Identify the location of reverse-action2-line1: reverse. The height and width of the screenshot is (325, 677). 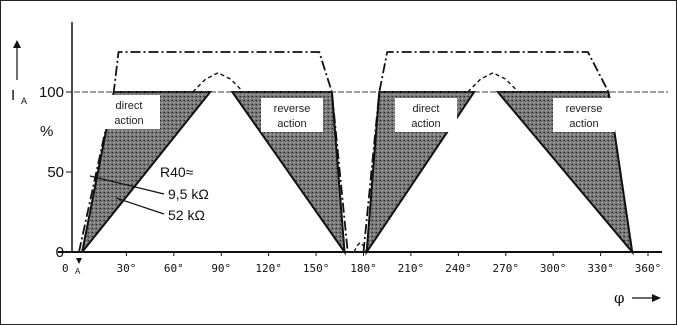
(584, 109).